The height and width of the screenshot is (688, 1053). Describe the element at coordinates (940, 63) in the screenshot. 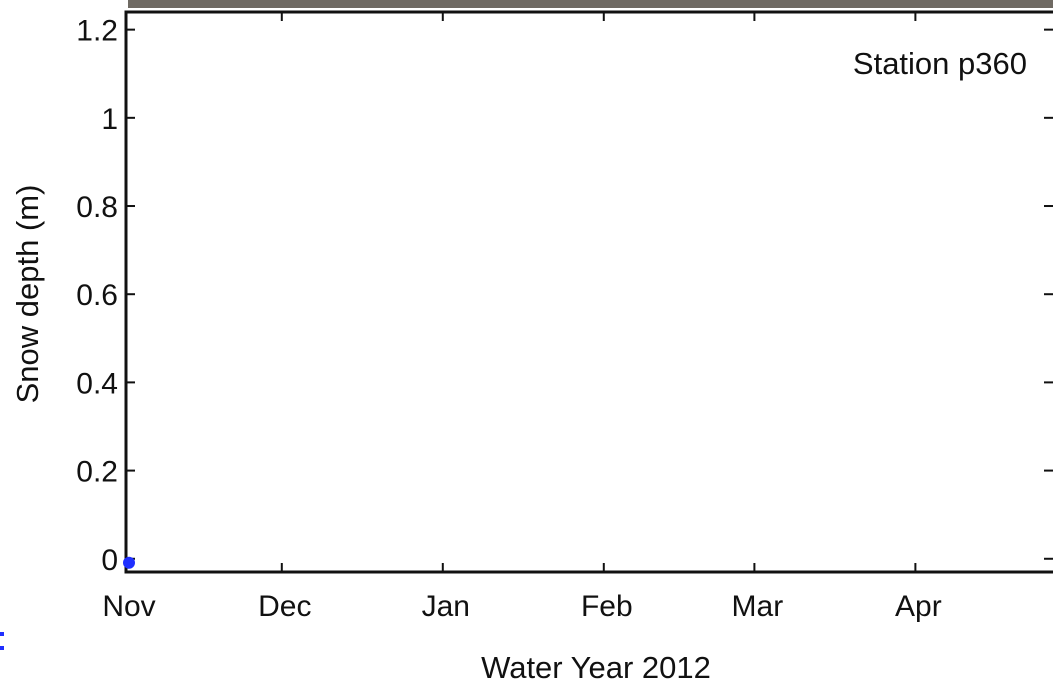

I see `station-annotation: Station p360` at that location.